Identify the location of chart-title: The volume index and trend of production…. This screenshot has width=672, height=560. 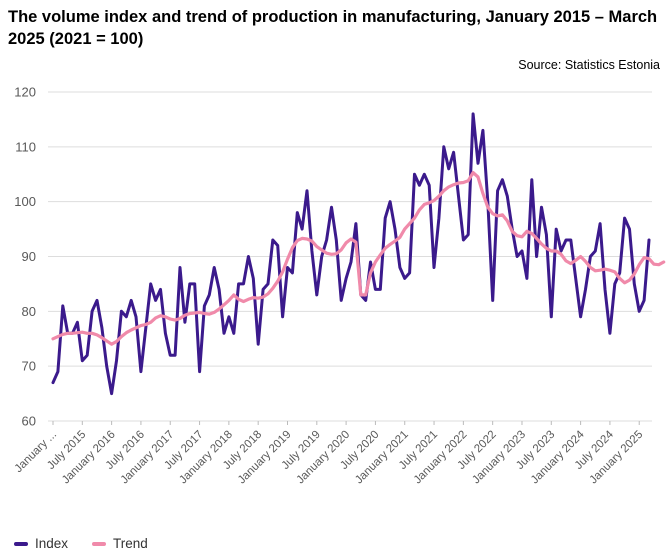
(333, 28).